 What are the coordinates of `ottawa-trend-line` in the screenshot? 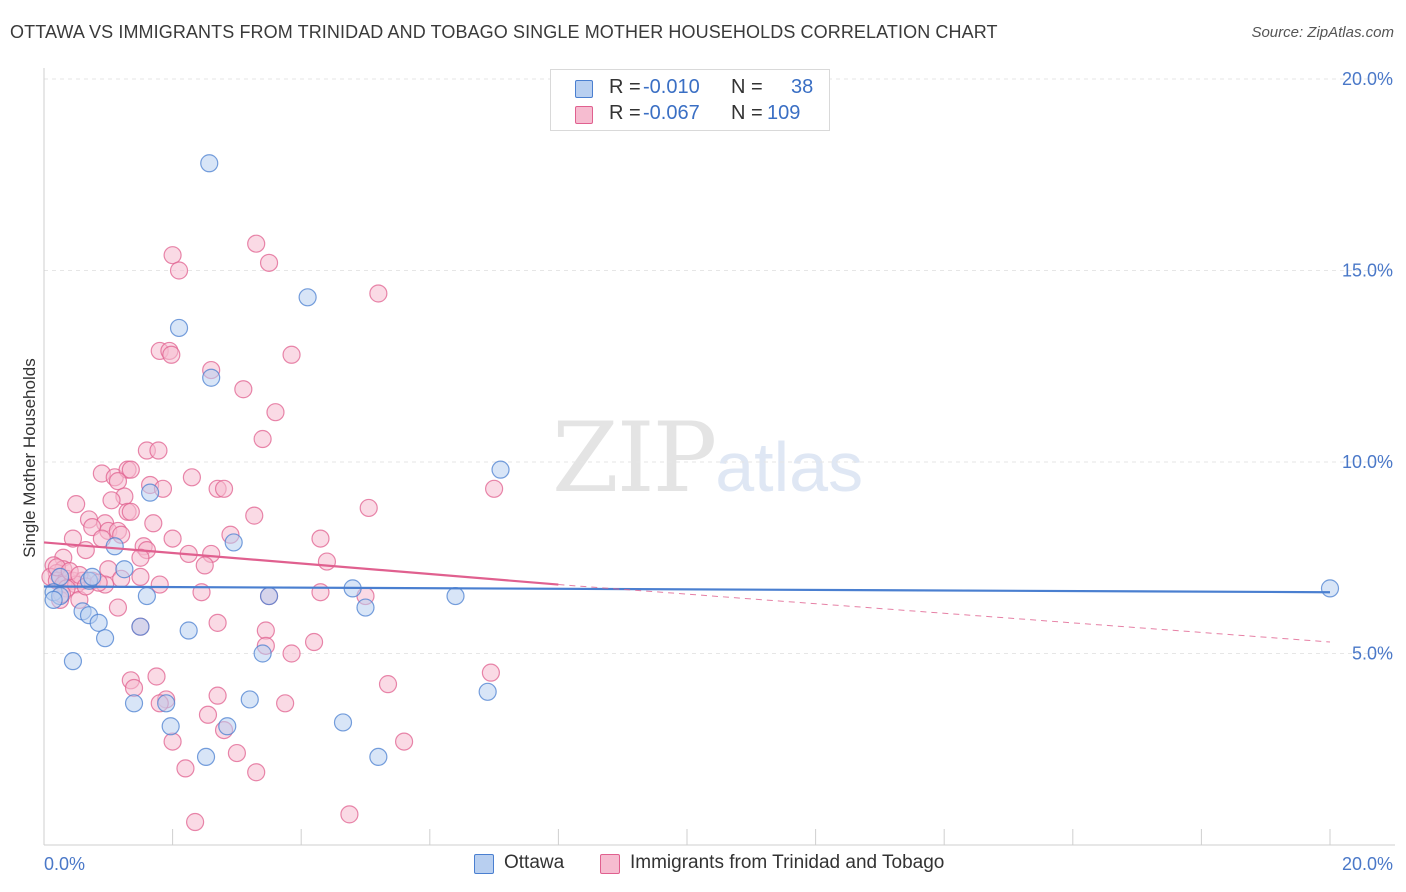 It's located at (687, 589).